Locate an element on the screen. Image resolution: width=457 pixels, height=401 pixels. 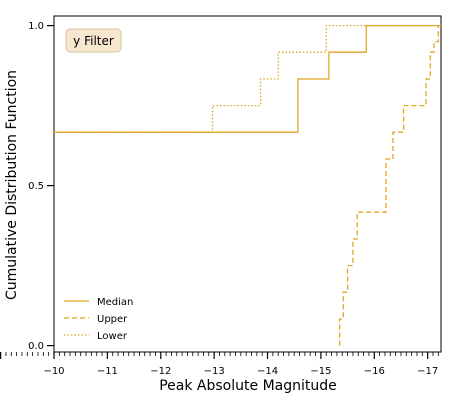
y-axis: 0.0 0.5 1.0 is located at coordinates (41, 186).